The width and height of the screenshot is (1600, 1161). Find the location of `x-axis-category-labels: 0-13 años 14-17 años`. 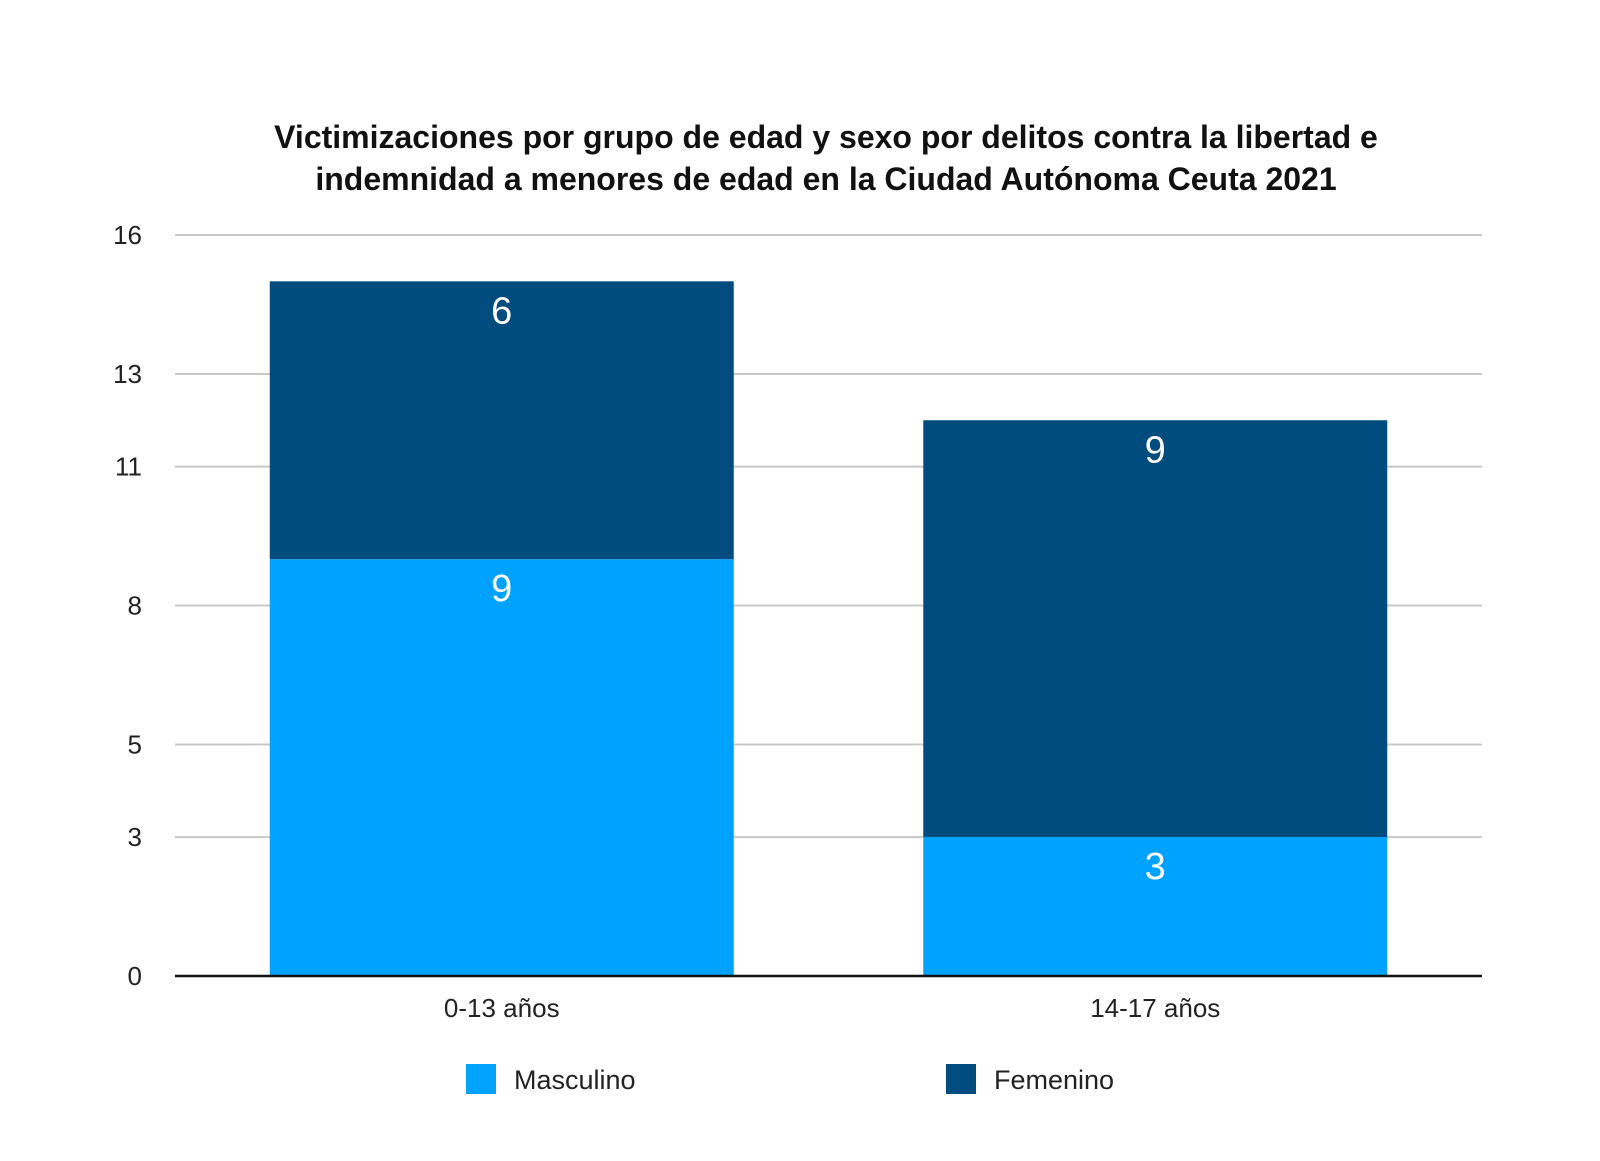

x-axis-category-labels: 0-13 años 14-17 años is located at coordinates (832, 1008).